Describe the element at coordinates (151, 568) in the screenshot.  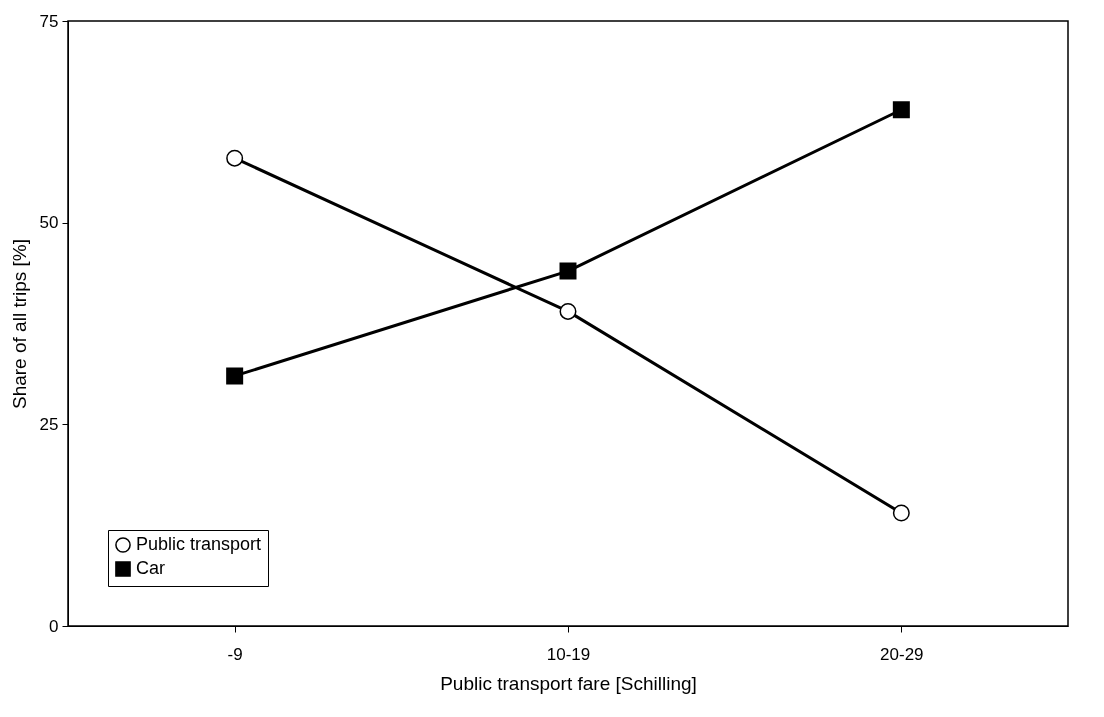
I see `legend-label: Car` at that location.